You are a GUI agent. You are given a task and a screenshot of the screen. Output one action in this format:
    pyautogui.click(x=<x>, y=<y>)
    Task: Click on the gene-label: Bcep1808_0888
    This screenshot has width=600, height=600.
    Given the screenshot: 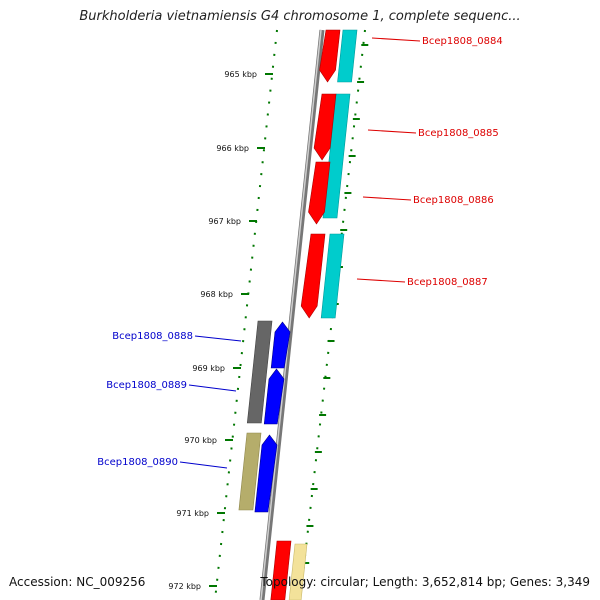 What is the action you would take?
    pyautogui.click(x=152, y=336)
    